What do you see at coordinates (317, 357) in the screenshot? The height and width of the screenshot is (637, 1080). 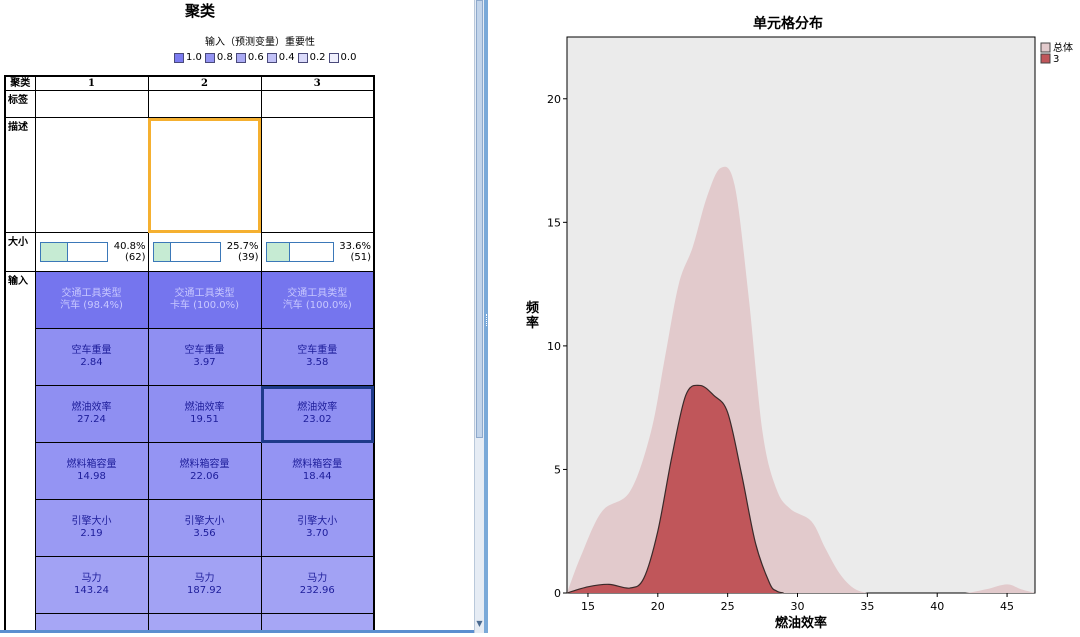 I see `input-cell-curb-weight-3: 空车重量 3.58` at bounding box center [317, 357].